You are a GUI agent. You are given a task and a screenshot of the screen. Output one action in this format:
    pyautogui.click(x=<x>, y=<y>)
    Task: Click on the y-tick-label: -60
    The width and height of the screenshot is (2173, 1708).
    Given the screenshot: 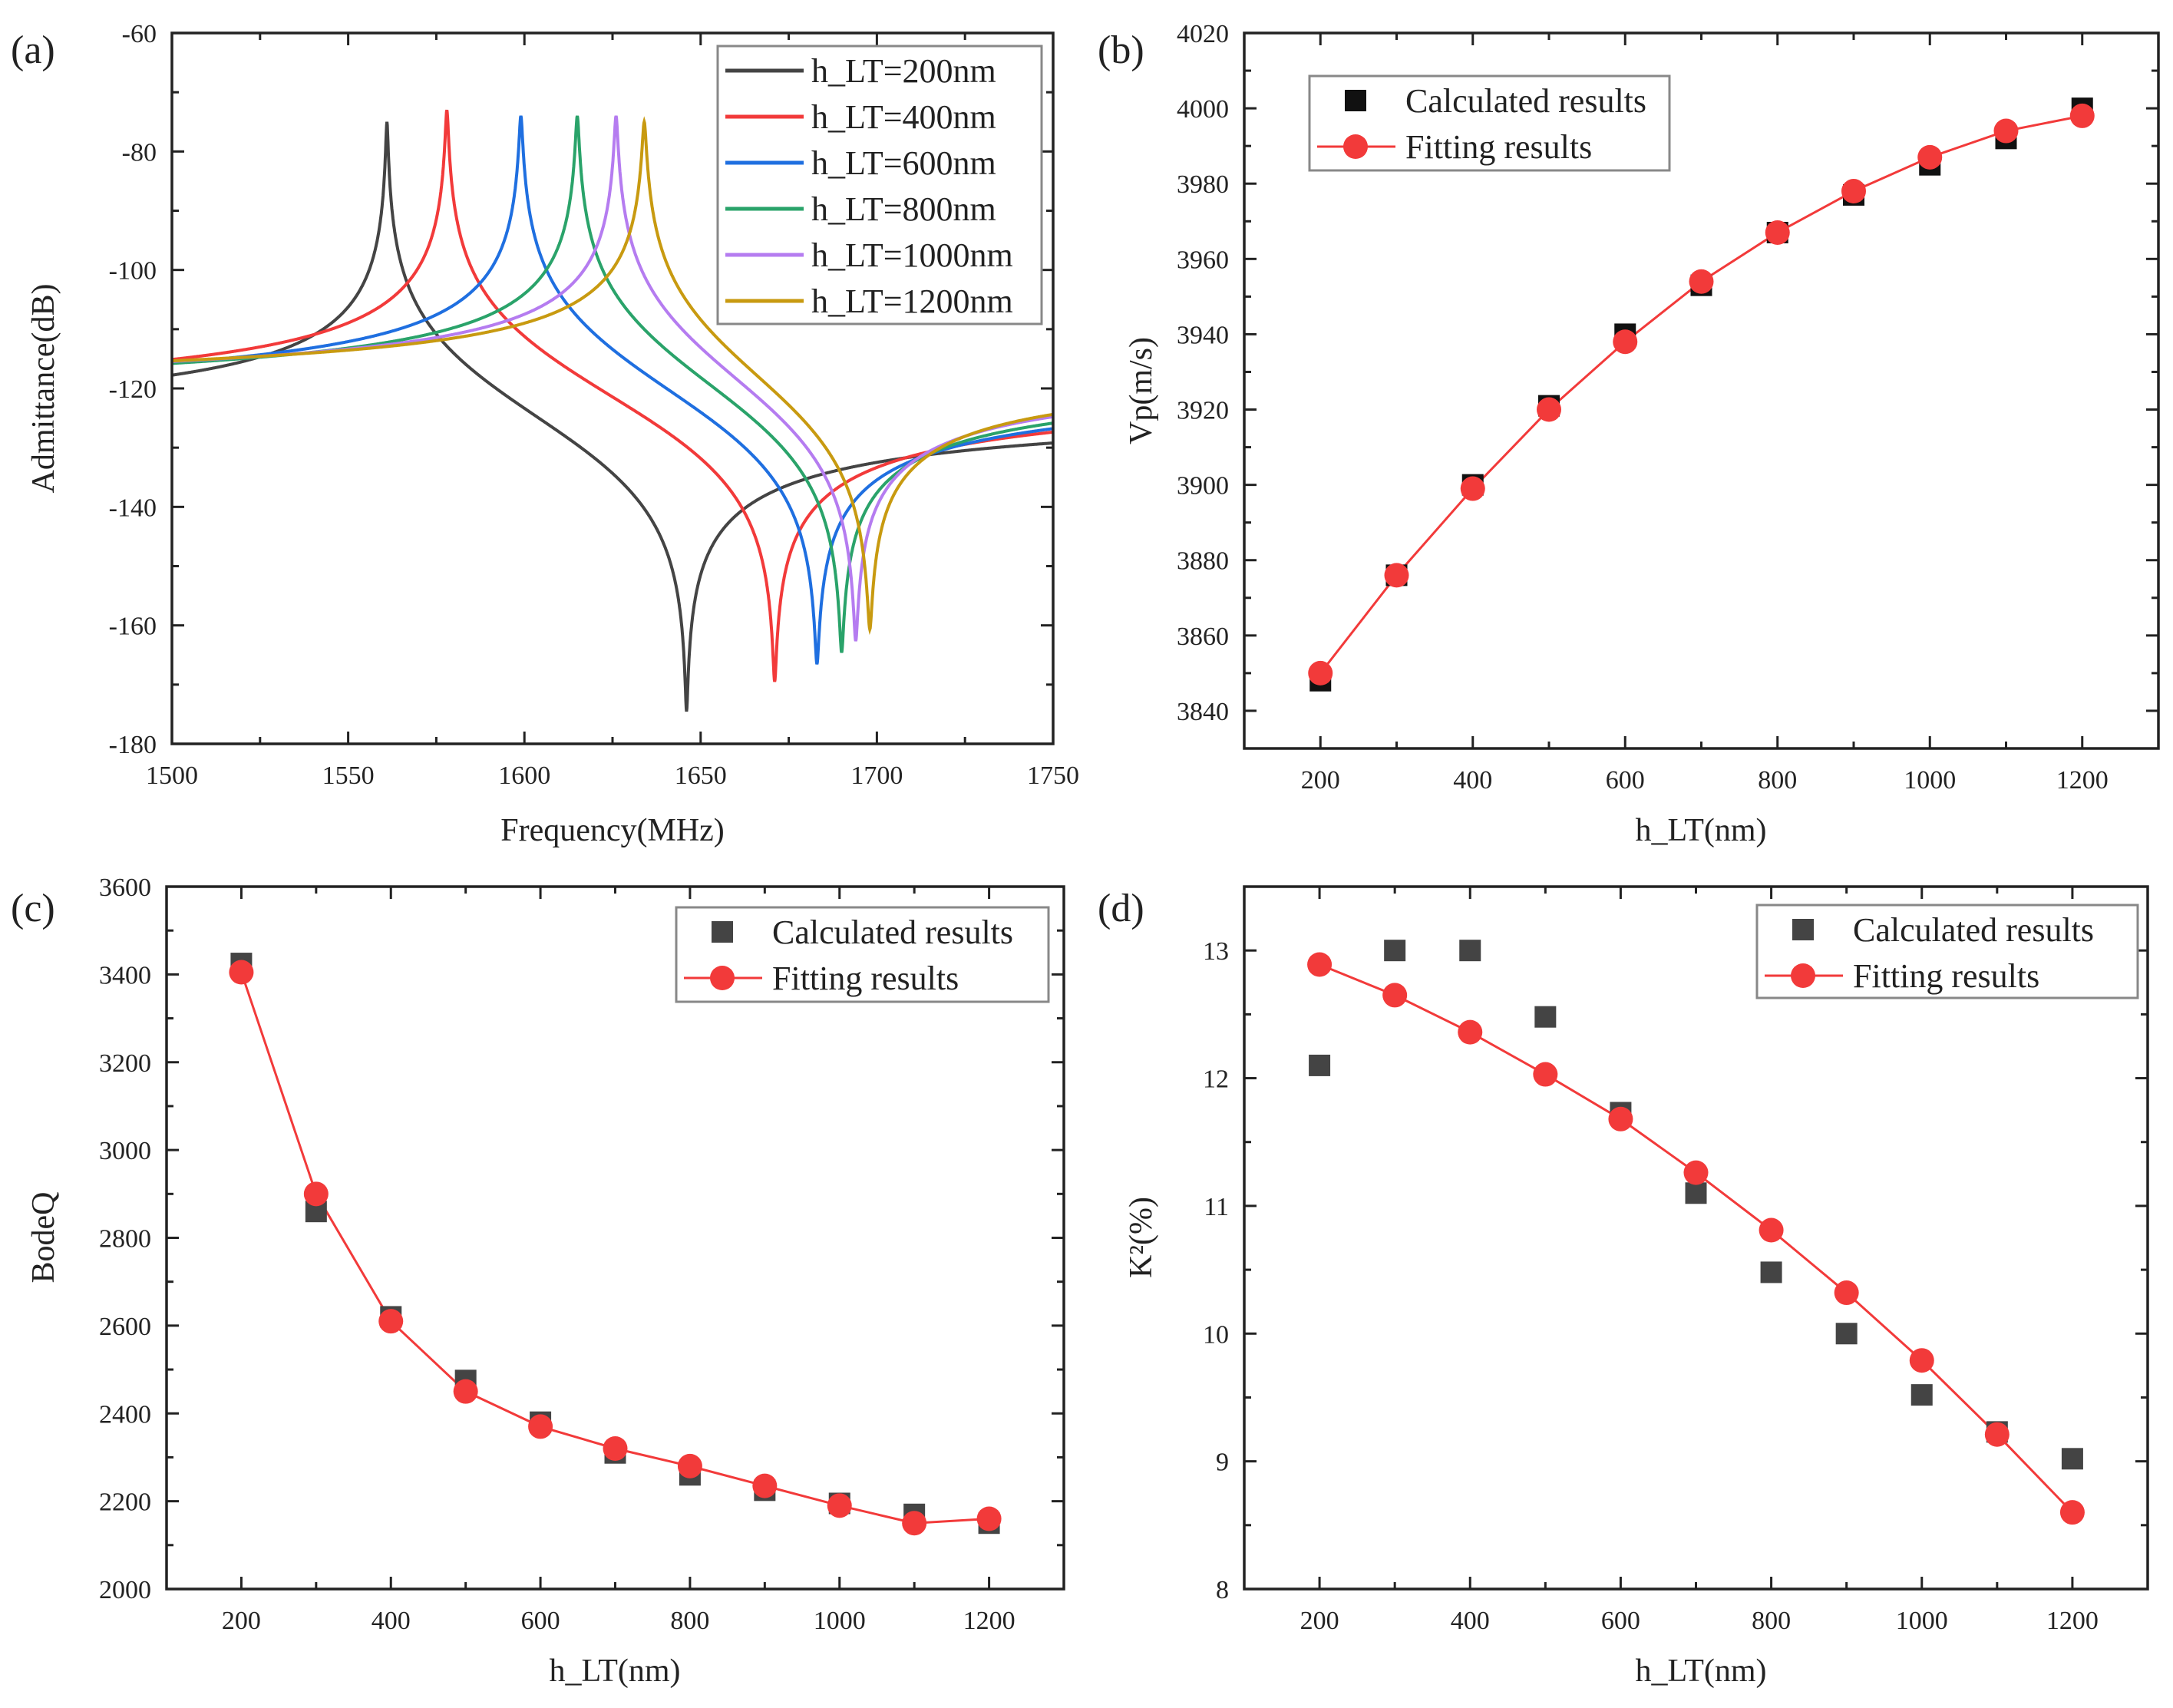 What is the action you would take?
    pyautogui.click(x=139, y=34)
    